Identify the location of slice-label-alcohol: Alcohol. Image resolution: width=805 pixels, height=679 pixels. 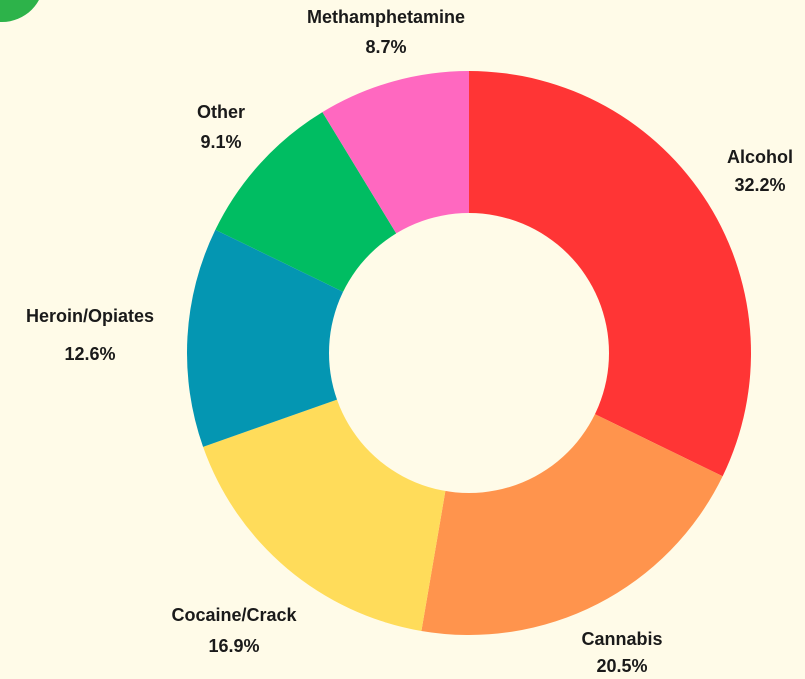
(760, 157).